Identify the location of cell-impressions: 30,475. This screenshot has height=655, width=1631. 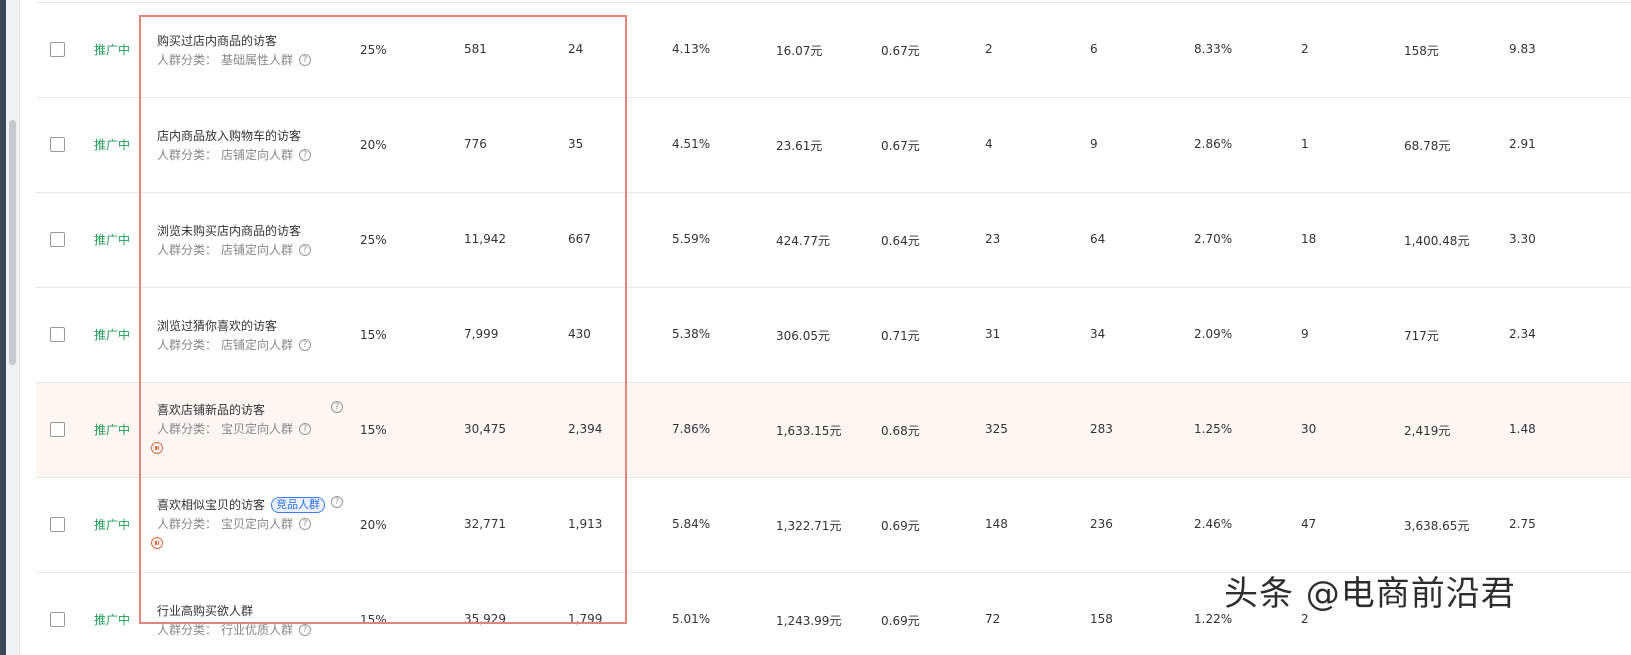
(485, 429).